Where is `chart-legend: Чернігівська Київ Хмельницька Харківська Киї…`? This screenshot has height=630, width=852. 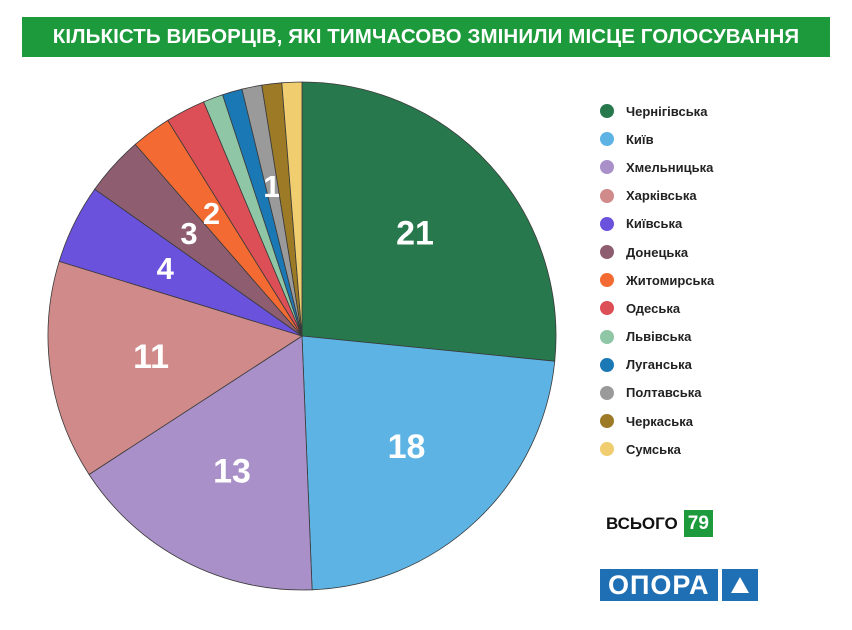
chart-legend: Чернігівська Київ Хмельницька Харківська Киї… is located at coordinates (657, 280).